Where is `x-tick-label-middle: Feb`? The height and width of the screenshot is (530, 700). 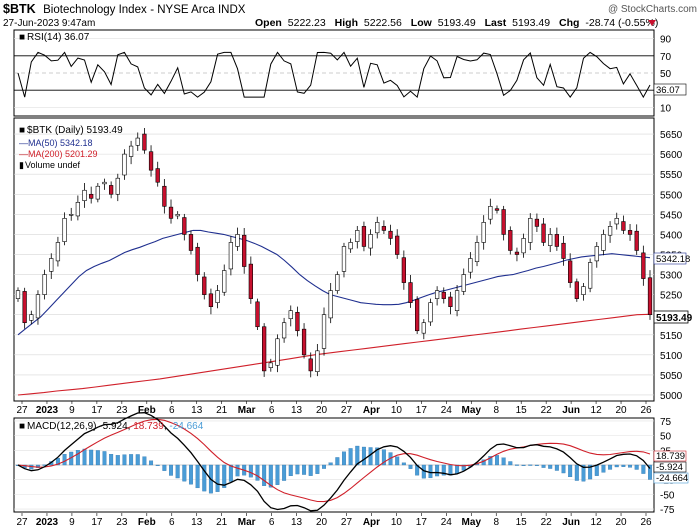
x-tick-label-middle: Feb is located at coordinates (147, 410).